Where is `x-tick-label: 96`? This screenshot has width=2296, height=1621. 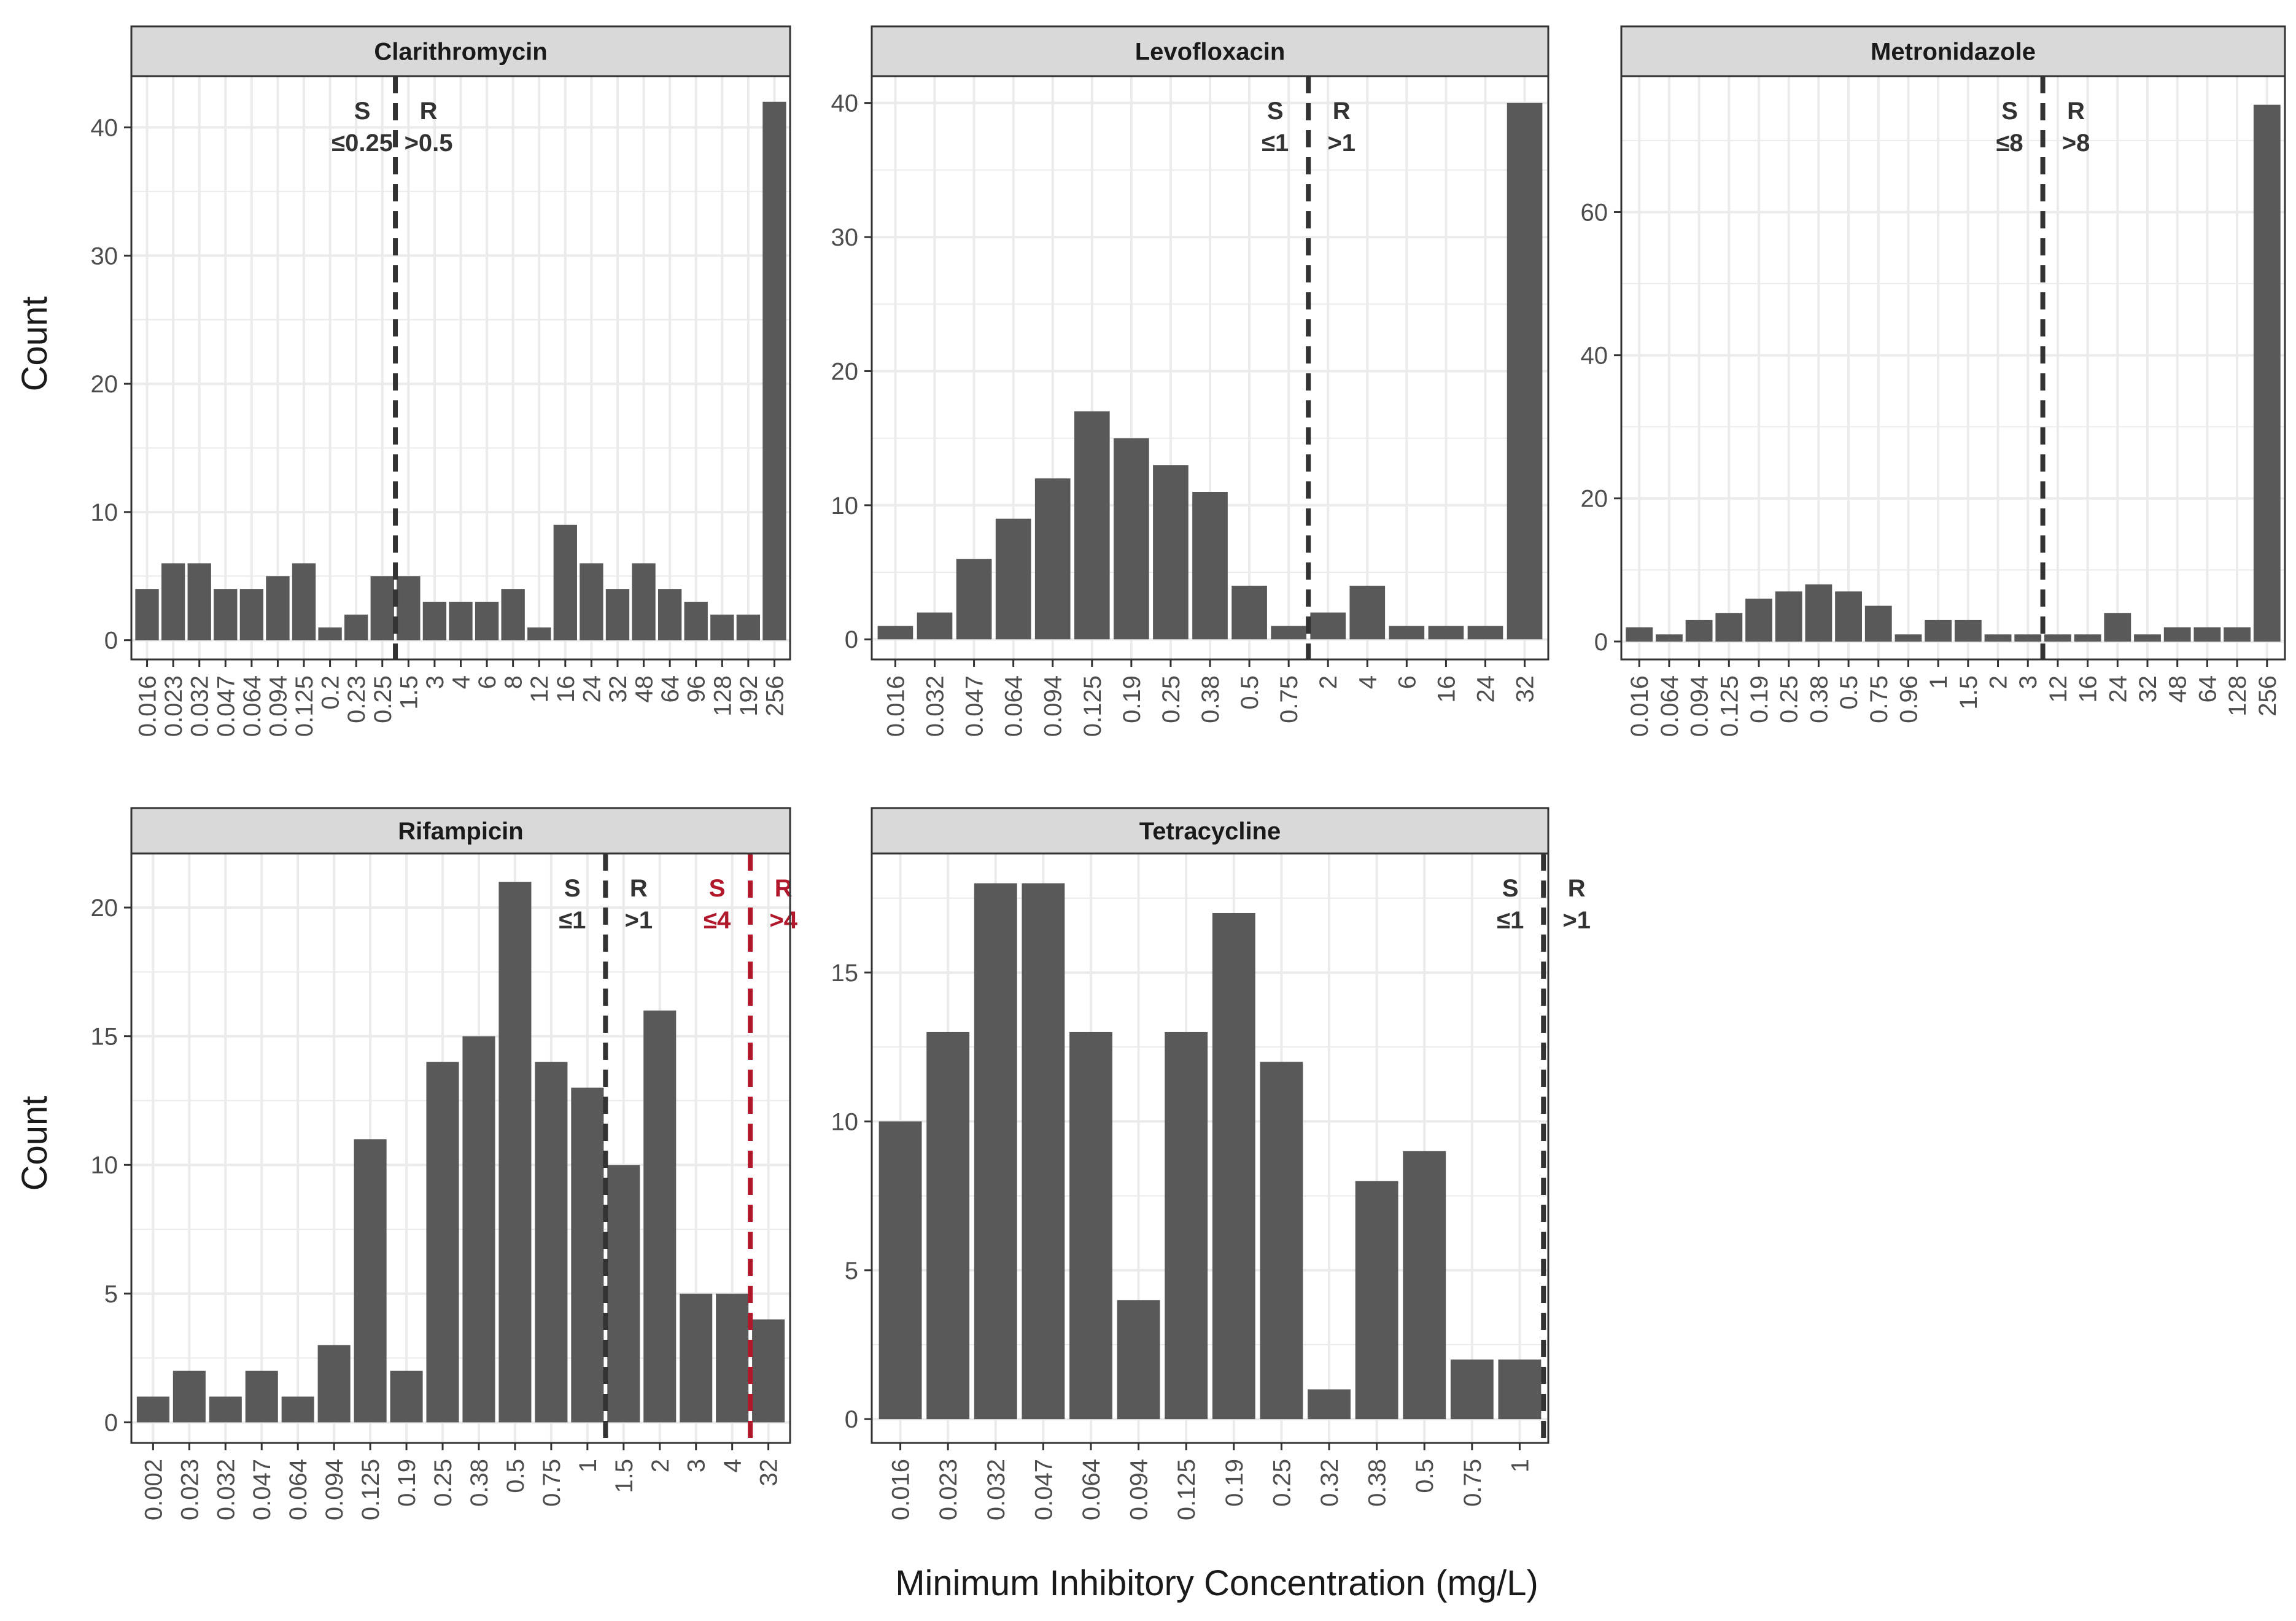
x-tick-label: 96 is located at coordinates (696, 689).